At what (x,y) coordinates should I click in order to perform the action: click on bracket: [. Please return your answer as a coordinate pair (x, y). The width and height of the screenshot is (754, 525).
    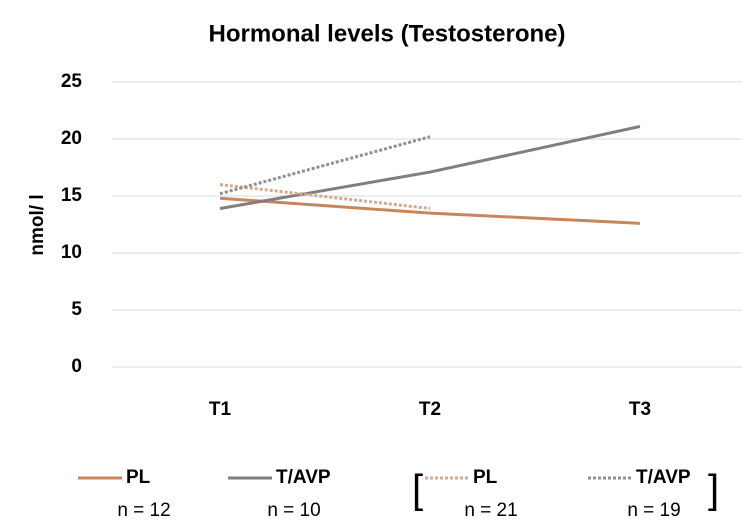
    Looking at the image, I should click on (417, 490).